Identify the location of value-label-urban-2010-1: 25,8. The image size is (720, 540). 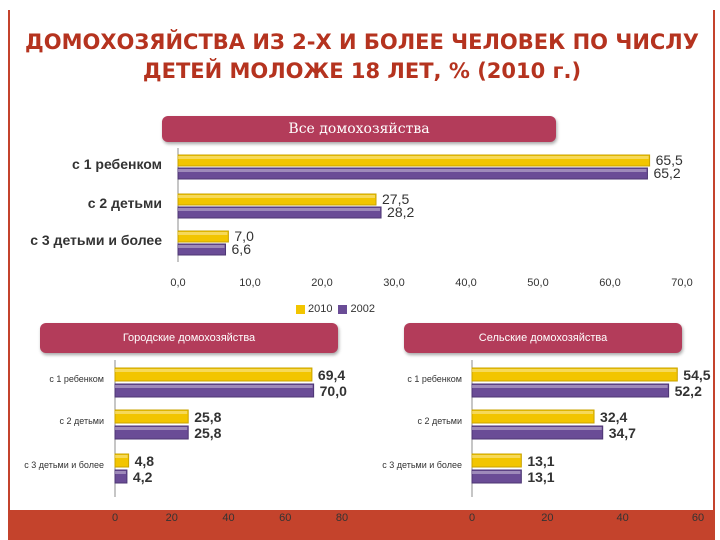
(207, 417).